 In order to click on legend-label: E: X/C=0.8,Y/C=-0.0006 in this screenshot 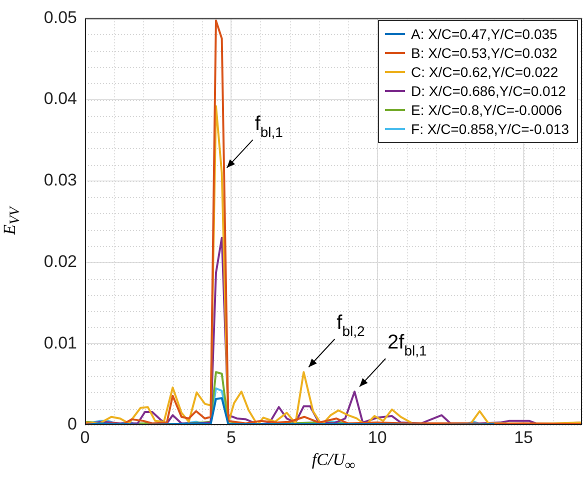, I will do `click(486, 110)`.